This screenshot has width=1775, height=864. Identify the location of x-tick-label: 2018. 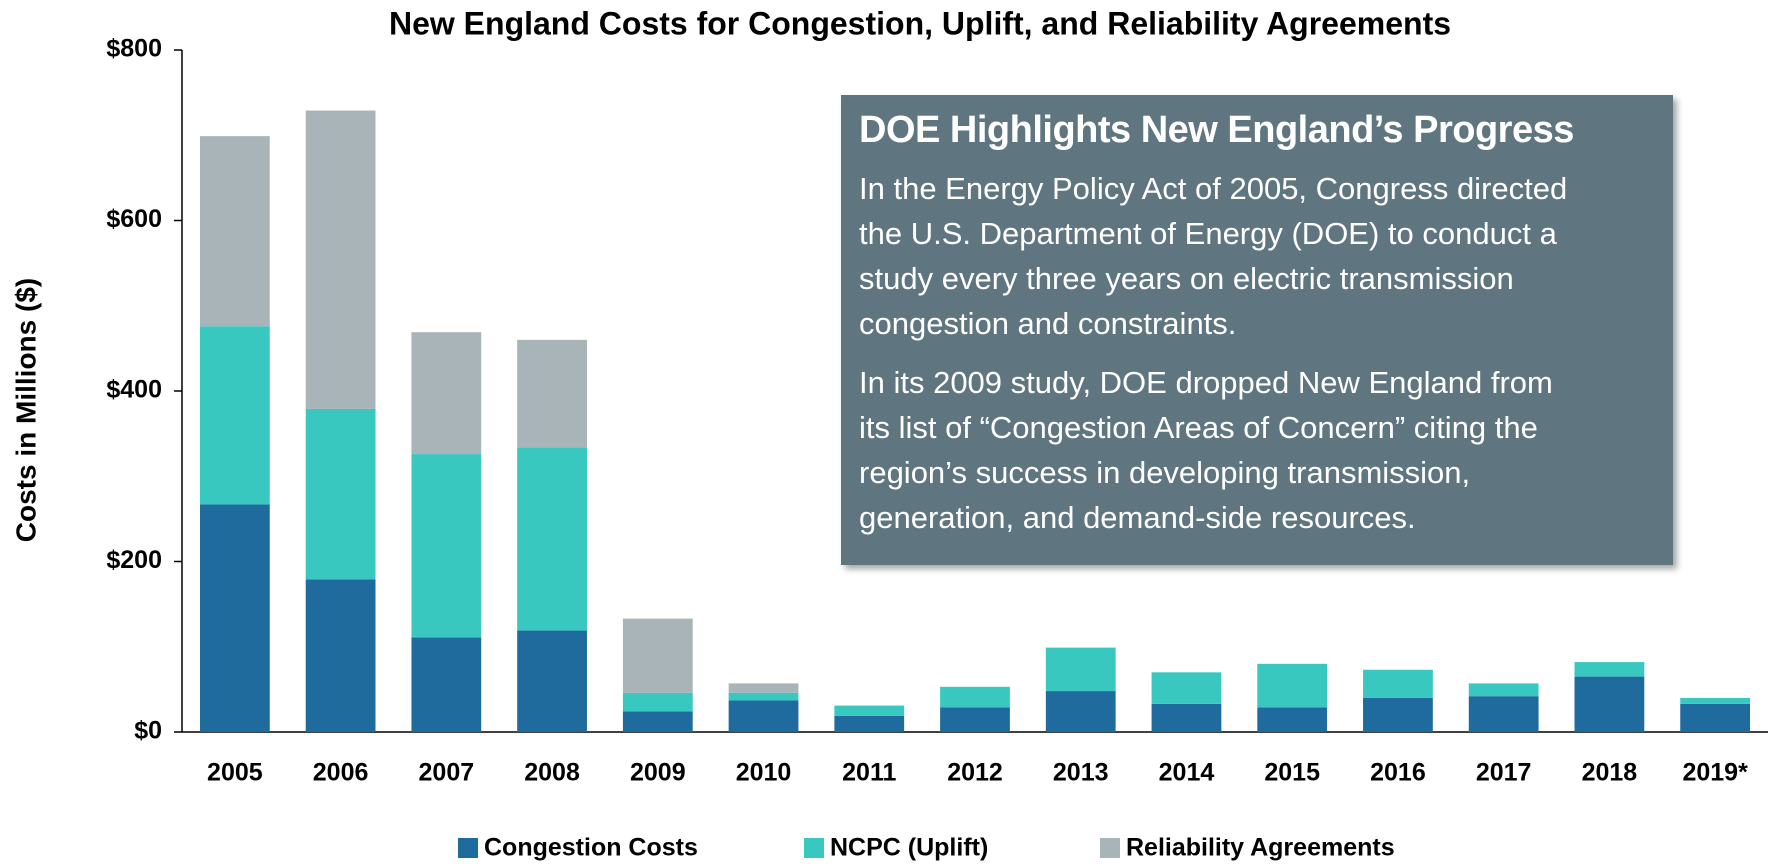
(1610, 773).